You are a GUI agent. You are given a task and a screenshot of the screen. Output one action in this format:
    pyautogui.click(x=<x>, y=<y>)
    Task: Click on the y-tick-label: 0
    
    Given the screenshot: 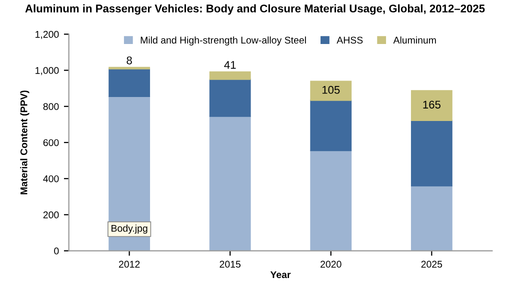 What is the action you would take?
    pyautogui.click(x=56, y=251)
    